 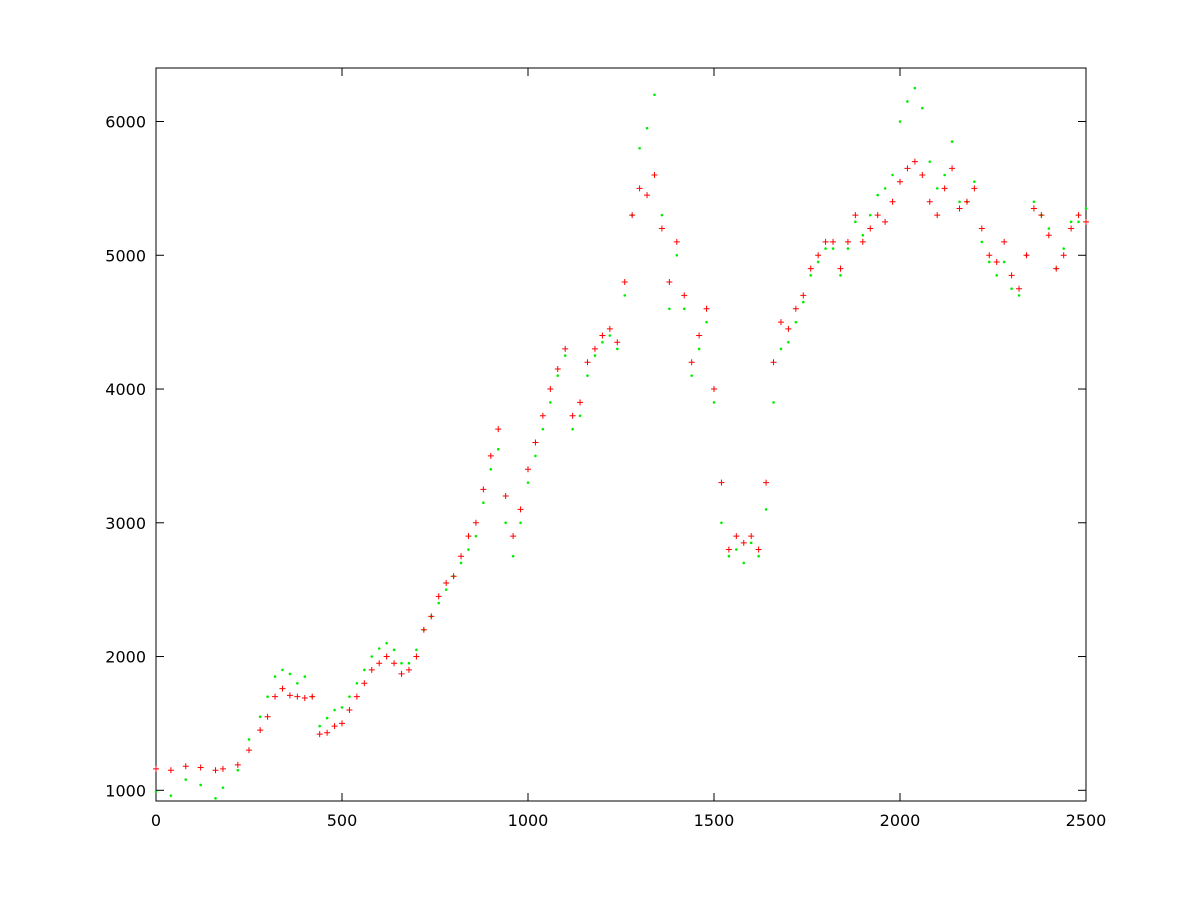 I want to click on x-tick-label: 2500, so click(x=1086, y=820).